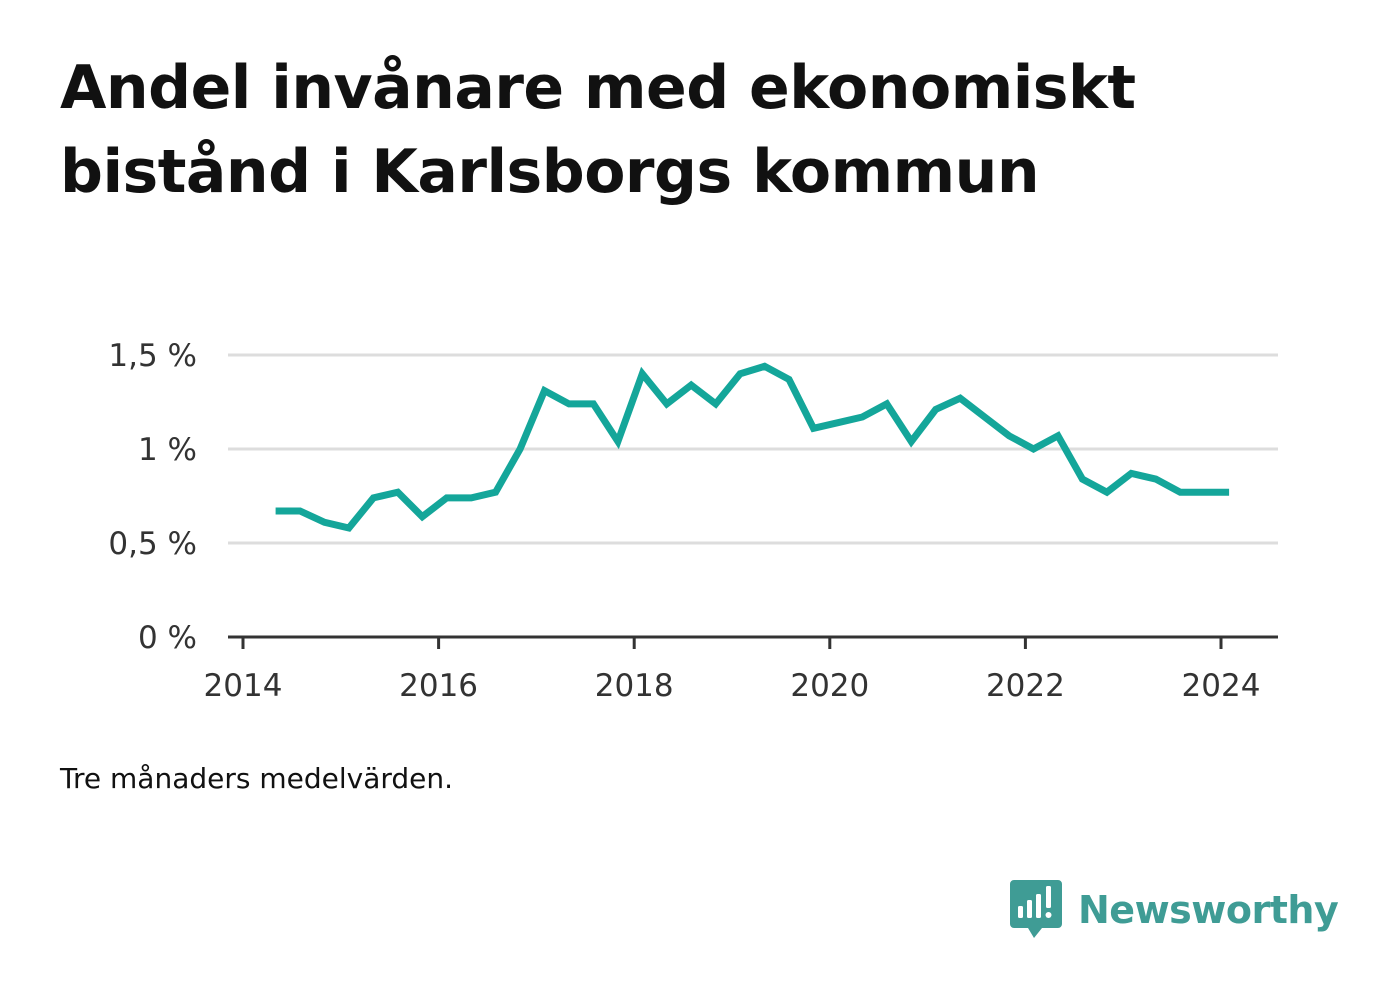 The height and width of the screenshot is (999, 1382). Describe the element at coordinates (1025, 686) in the screenshot. I see `x-tick-label: 2022` at that location.